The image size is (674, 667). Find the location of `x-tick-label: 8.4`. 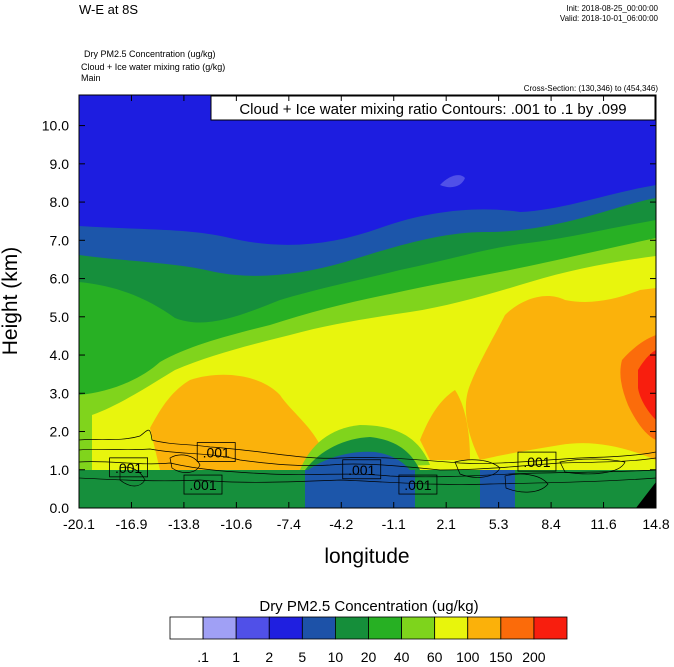

x-tick-label: 8.4 is located at coordinates (551, 524).